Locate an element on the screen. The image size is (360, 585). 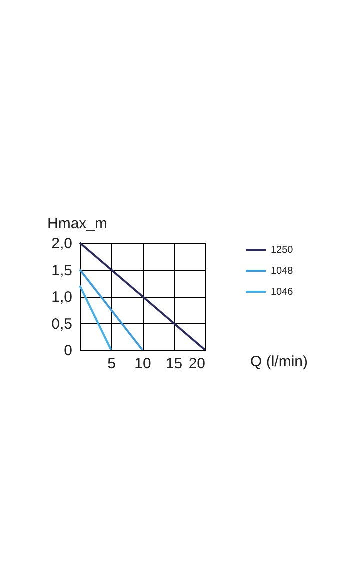
legend-label: 1250 is located at coordinates (282, 250).